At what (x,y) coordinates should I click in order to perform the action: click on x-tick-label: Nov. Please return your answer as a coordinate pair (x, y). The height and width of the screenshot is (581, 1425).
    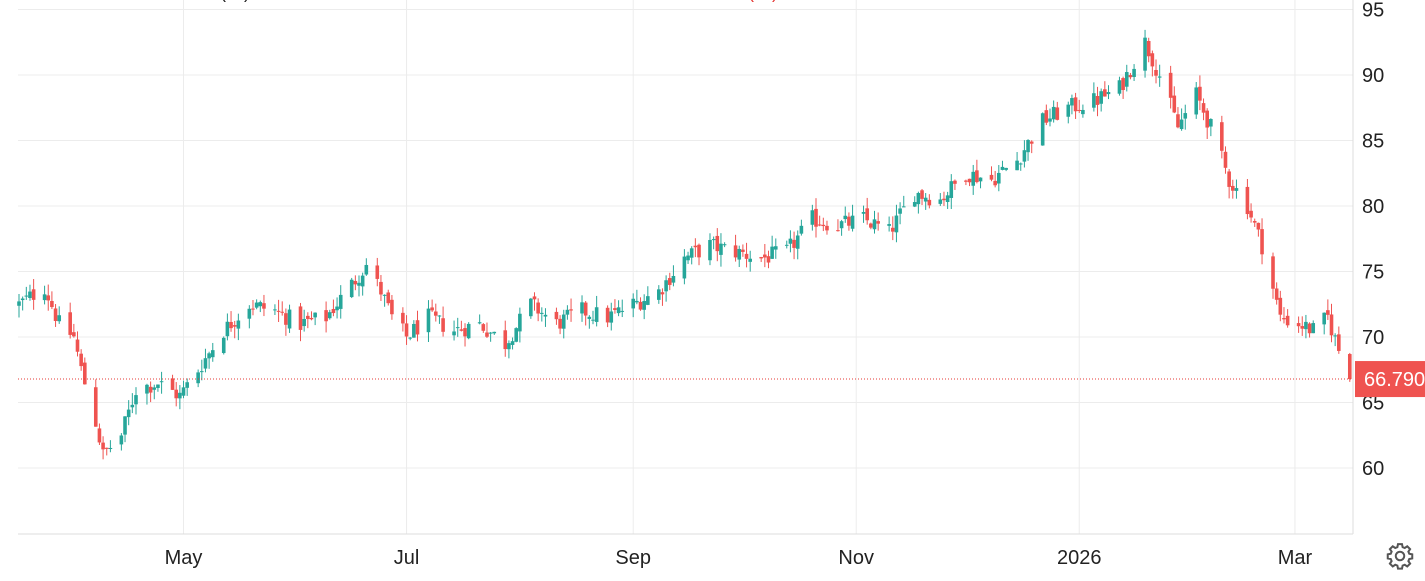
    Looking at the image, I should click on (856, 558).